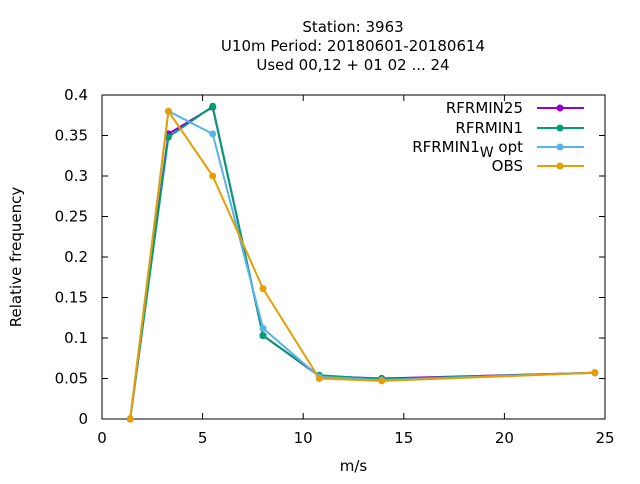 The width and height of the screenshot is (640, 484). I want to click on title-line: Used 00,12 + 01 02 ... 24, so click(352, 65).